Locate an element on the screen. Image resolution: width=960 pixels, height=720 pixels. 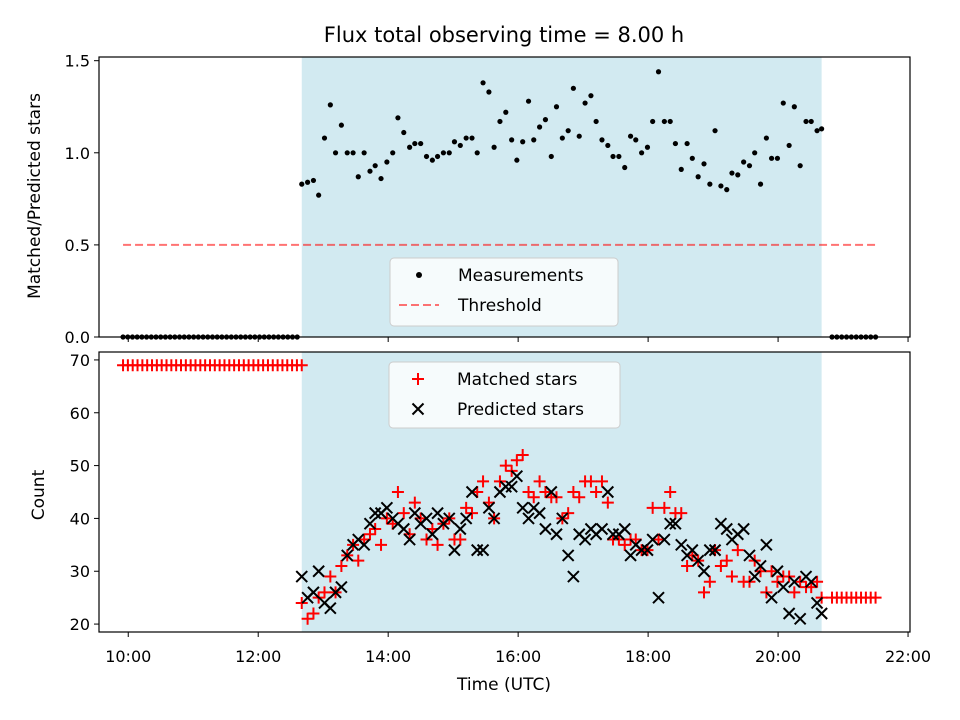
legend-label: Matched stars is located at coordinates (517, 380).